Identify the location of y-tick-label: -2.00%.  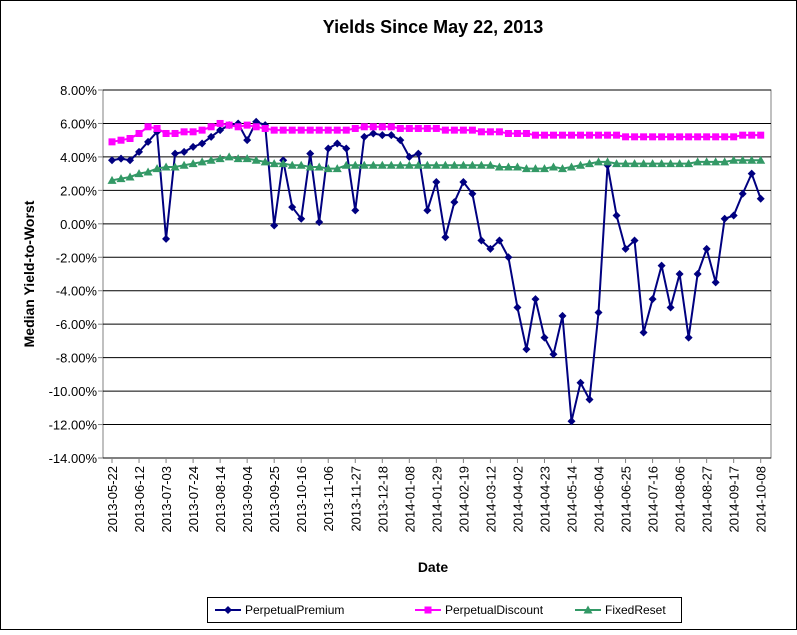
(77, 257).